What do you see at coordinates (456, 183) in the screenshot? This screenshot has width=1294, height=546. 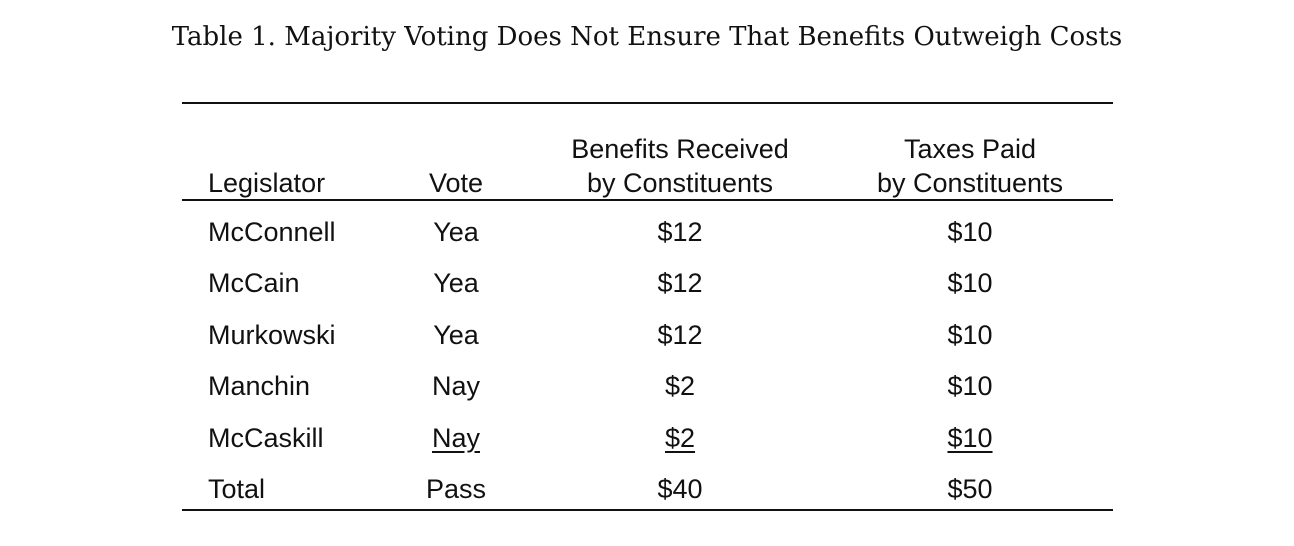 I see `column-header: Vote` at bounding box center [456, 183].